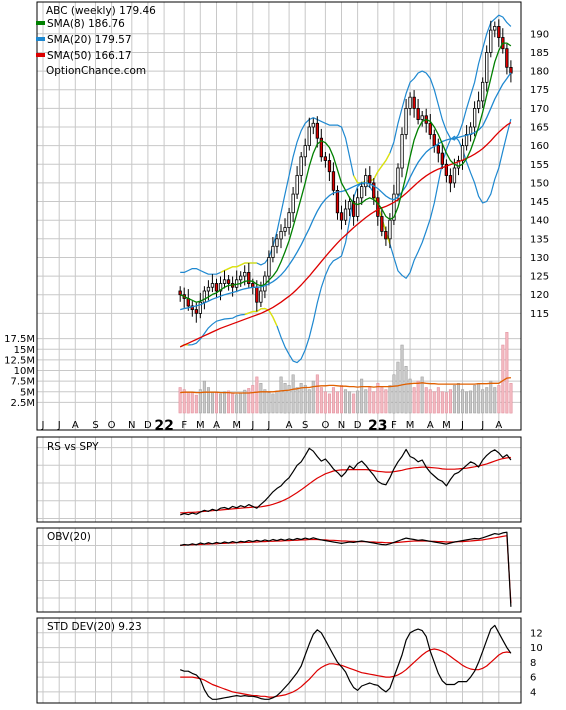 This screenshot has height=710, width=566. What do you see at coordinates (148, 425) in the screenshot?
I see `x-tick-label-6: D` at bounding box center [148, 425].